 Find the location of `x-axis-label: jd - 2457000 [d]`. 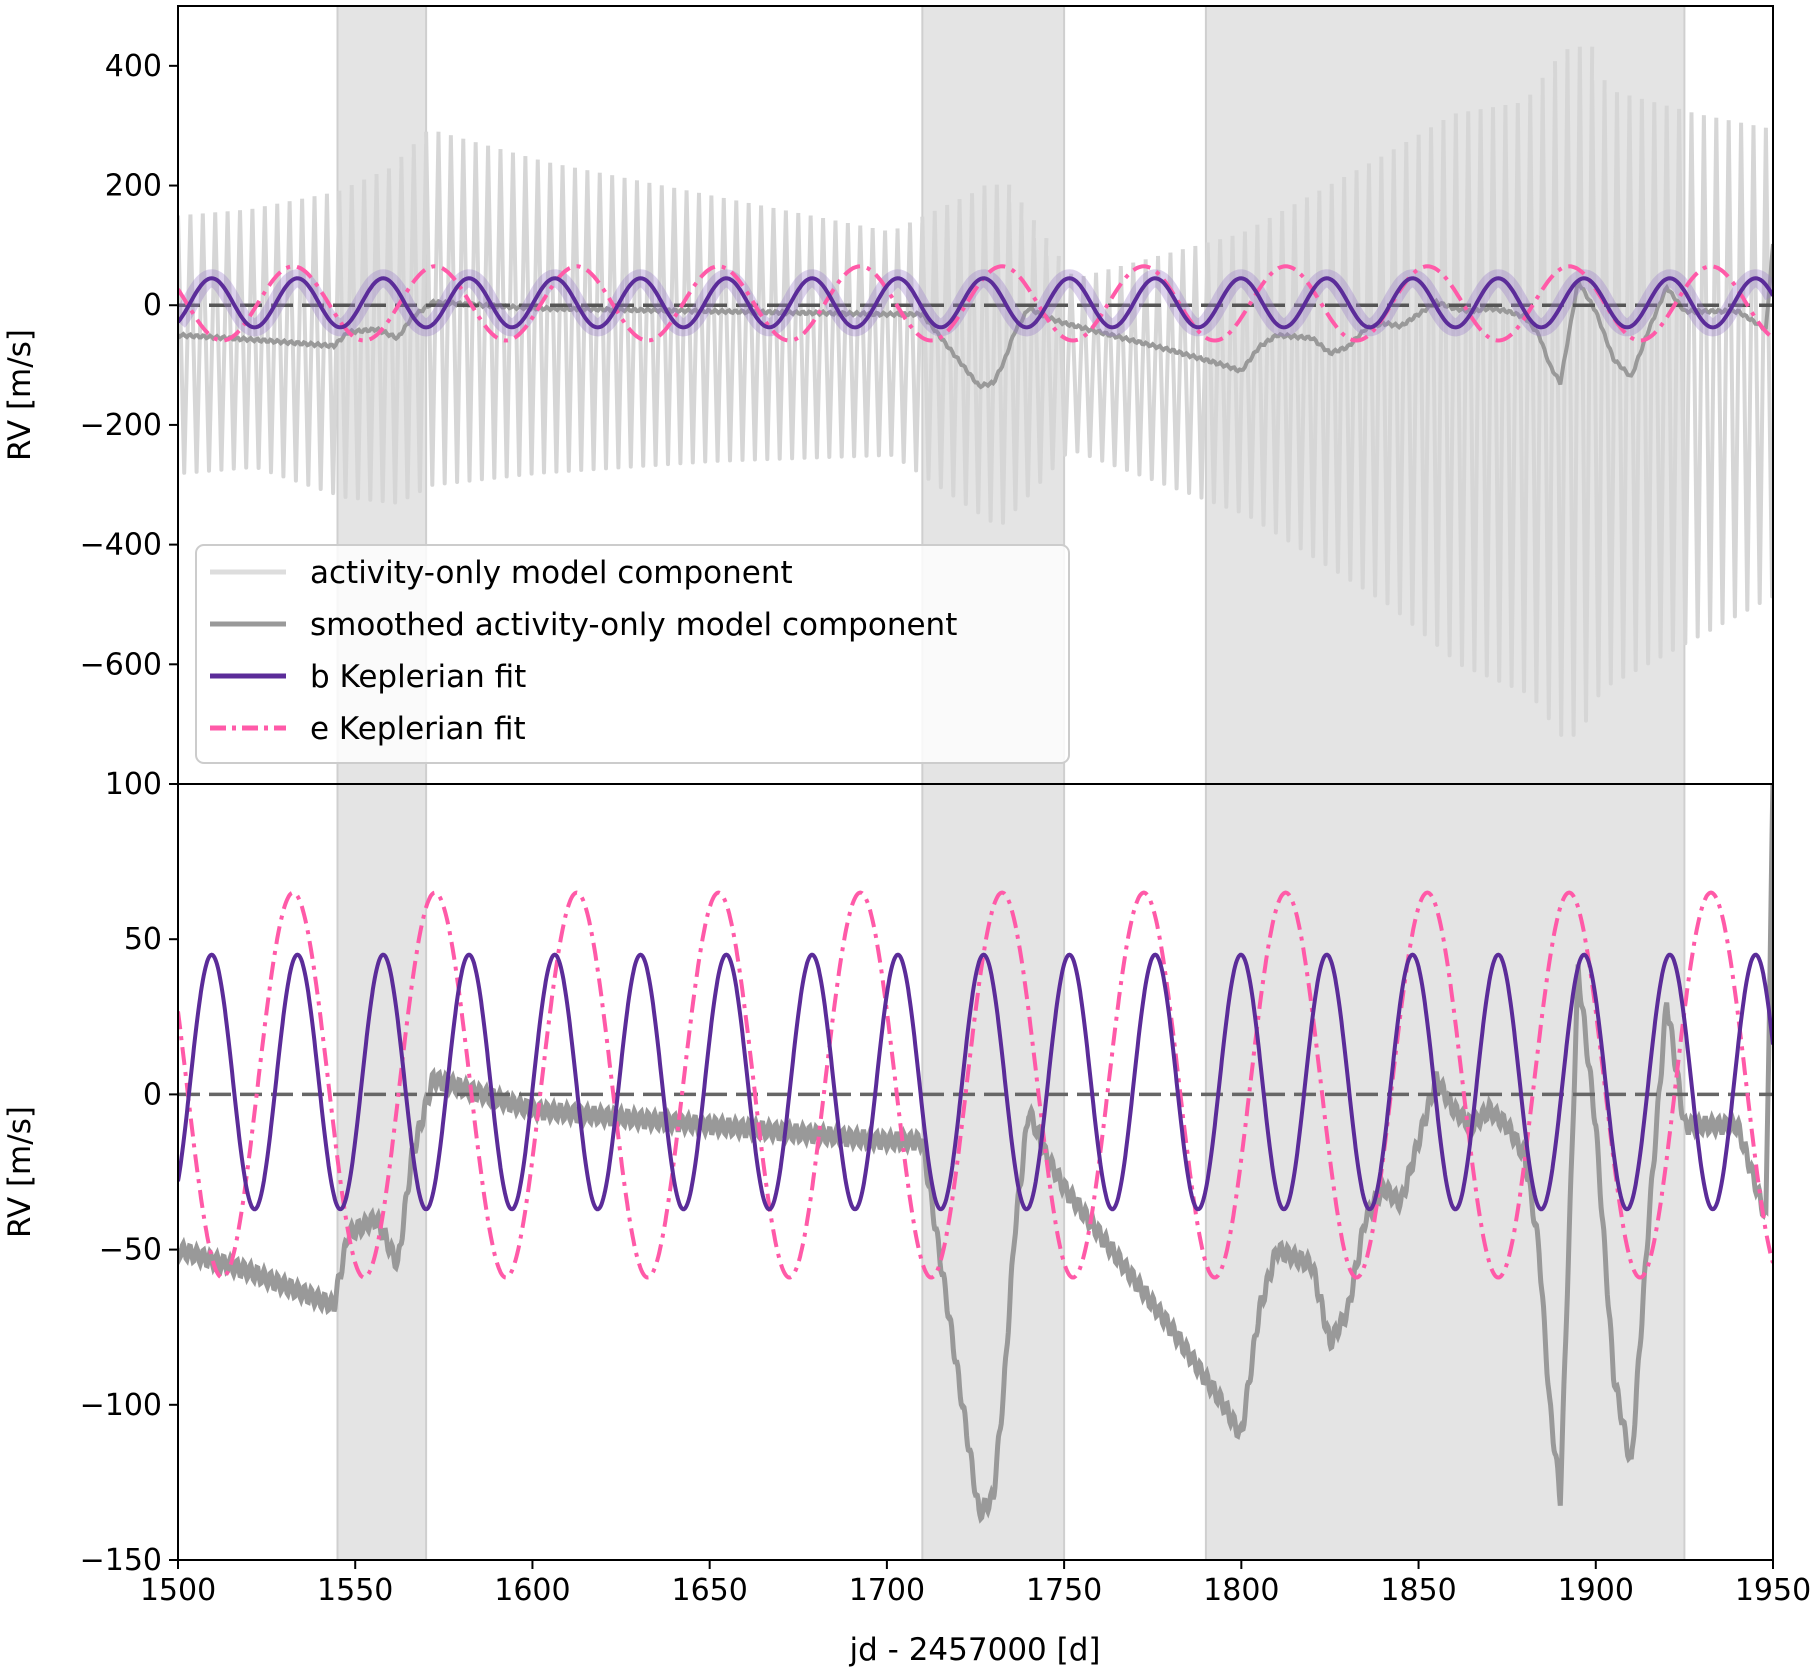

x-axis-label: jd - 2457000 [d] is located at coordinates (975, 1650).